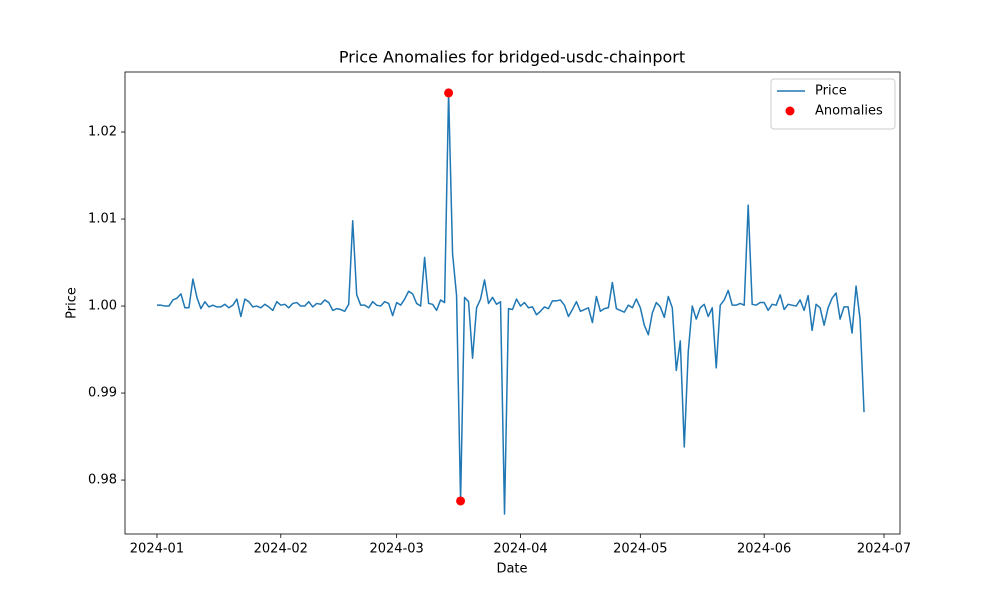  What do you see at coordinates (281, 549) in the screenshot?
I see `x-tick-label: 2024-02` at bounding box center [281, 549].